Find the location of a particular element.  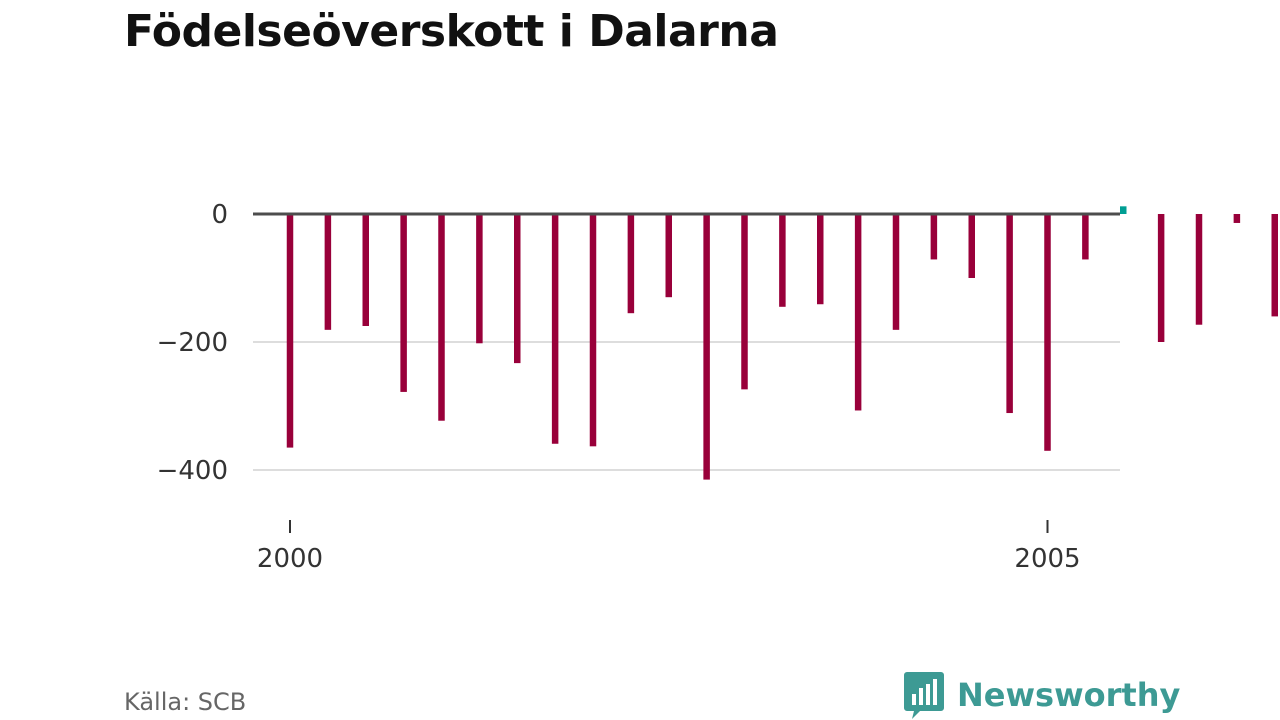

bar-2001-q4 is located at coordinates (555, 329).